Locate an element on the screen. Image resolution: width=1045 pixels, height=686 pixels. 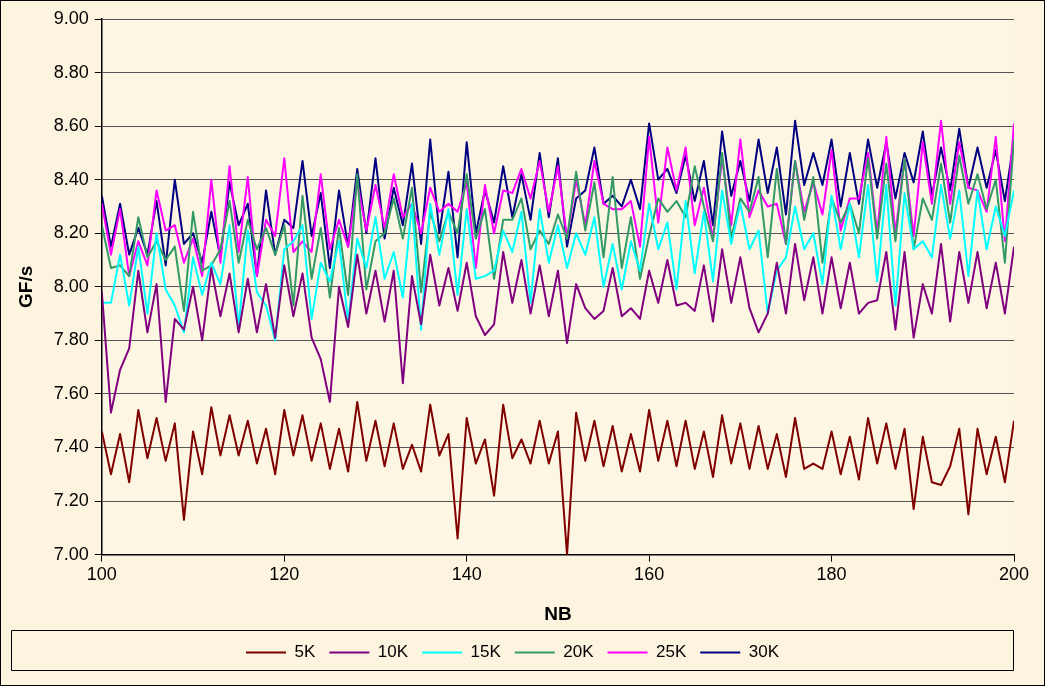
legend-label: 20K is located at coordinates (579, 652).